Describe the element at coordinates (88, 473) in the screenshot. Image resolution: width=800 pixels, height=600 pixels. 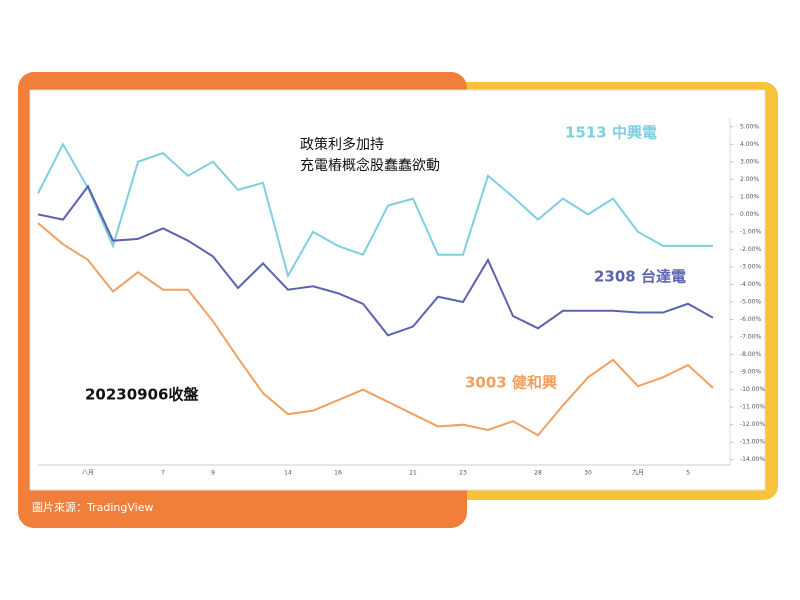
I see `x-tick-label: 八月` at that location.